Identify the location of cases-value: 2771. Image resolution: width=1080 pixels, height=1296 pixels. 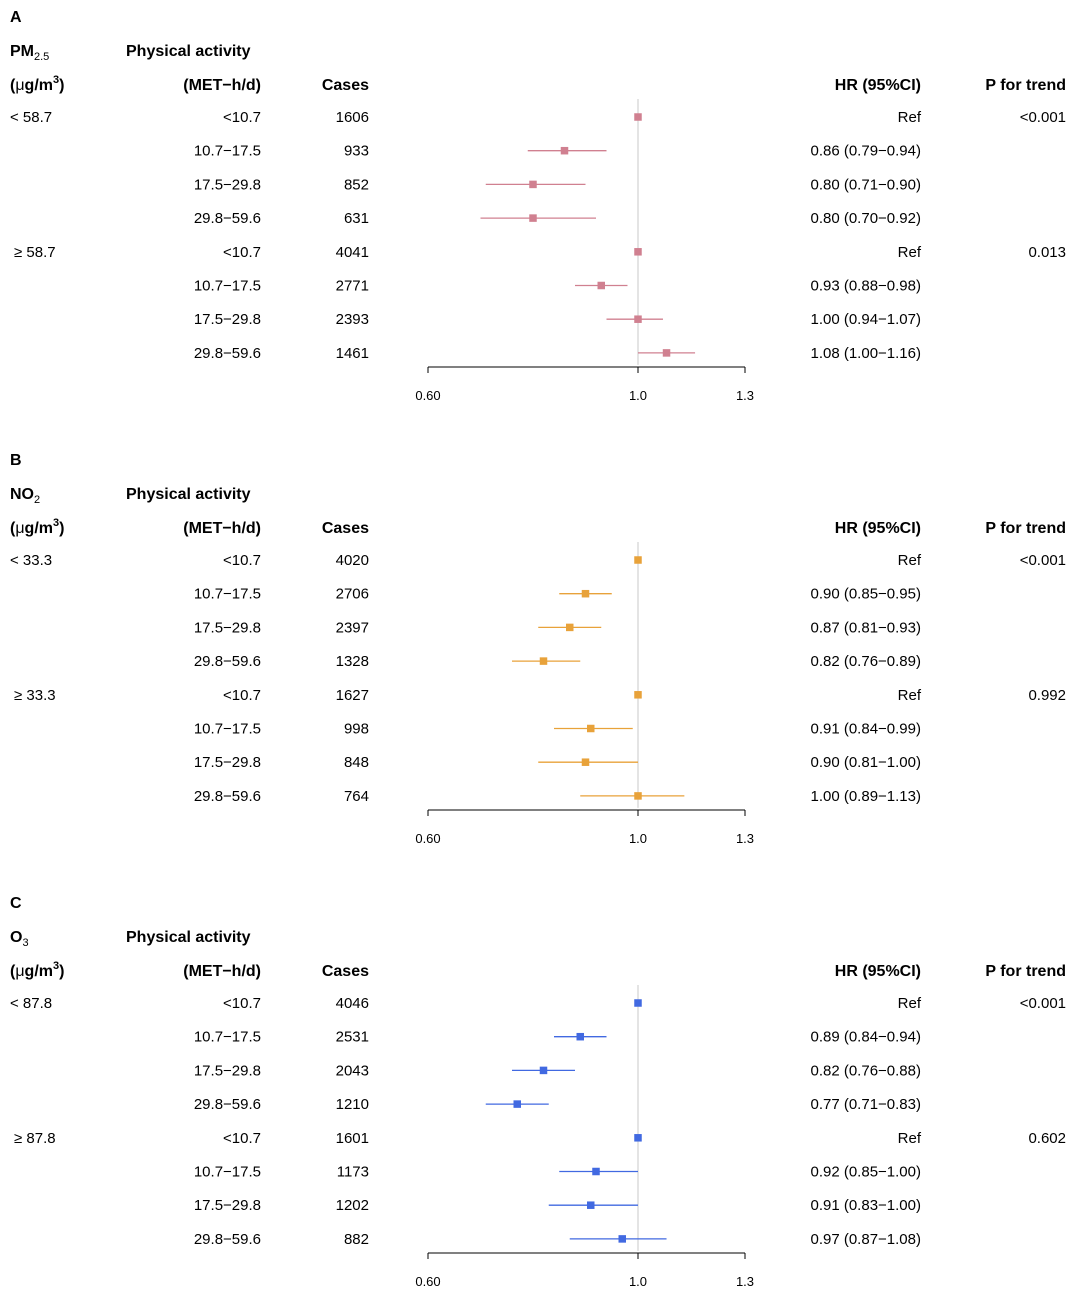
(352, 286).